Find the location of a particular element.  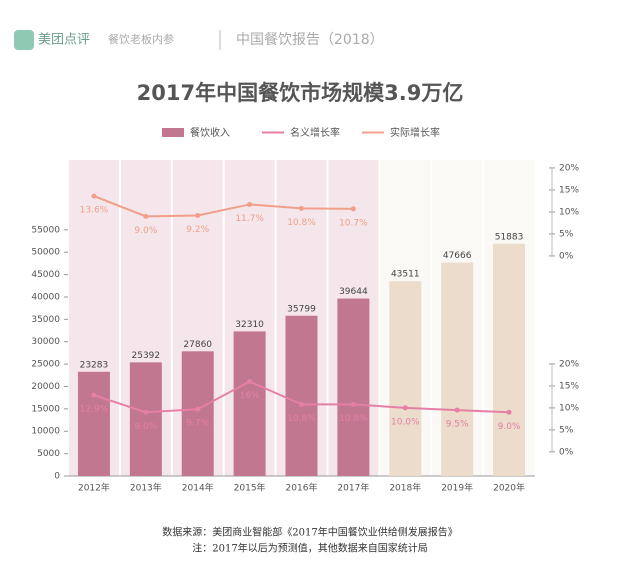

x-tick-label: 2018年 is located at coordinates (405, 488).